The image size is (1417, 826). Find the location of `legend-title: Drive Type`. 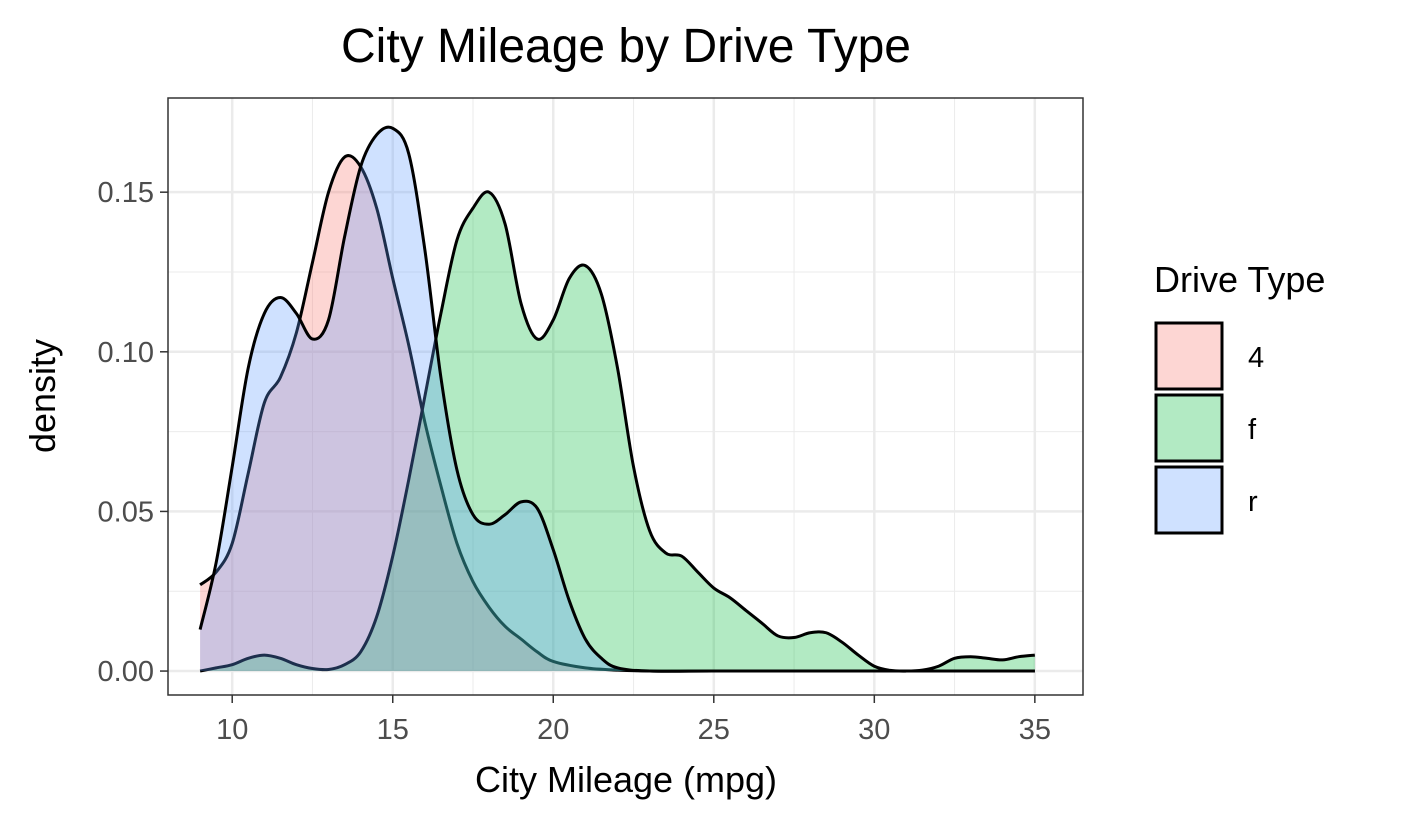

legend-title: Drive Type is located at coordinates (1239, 279).